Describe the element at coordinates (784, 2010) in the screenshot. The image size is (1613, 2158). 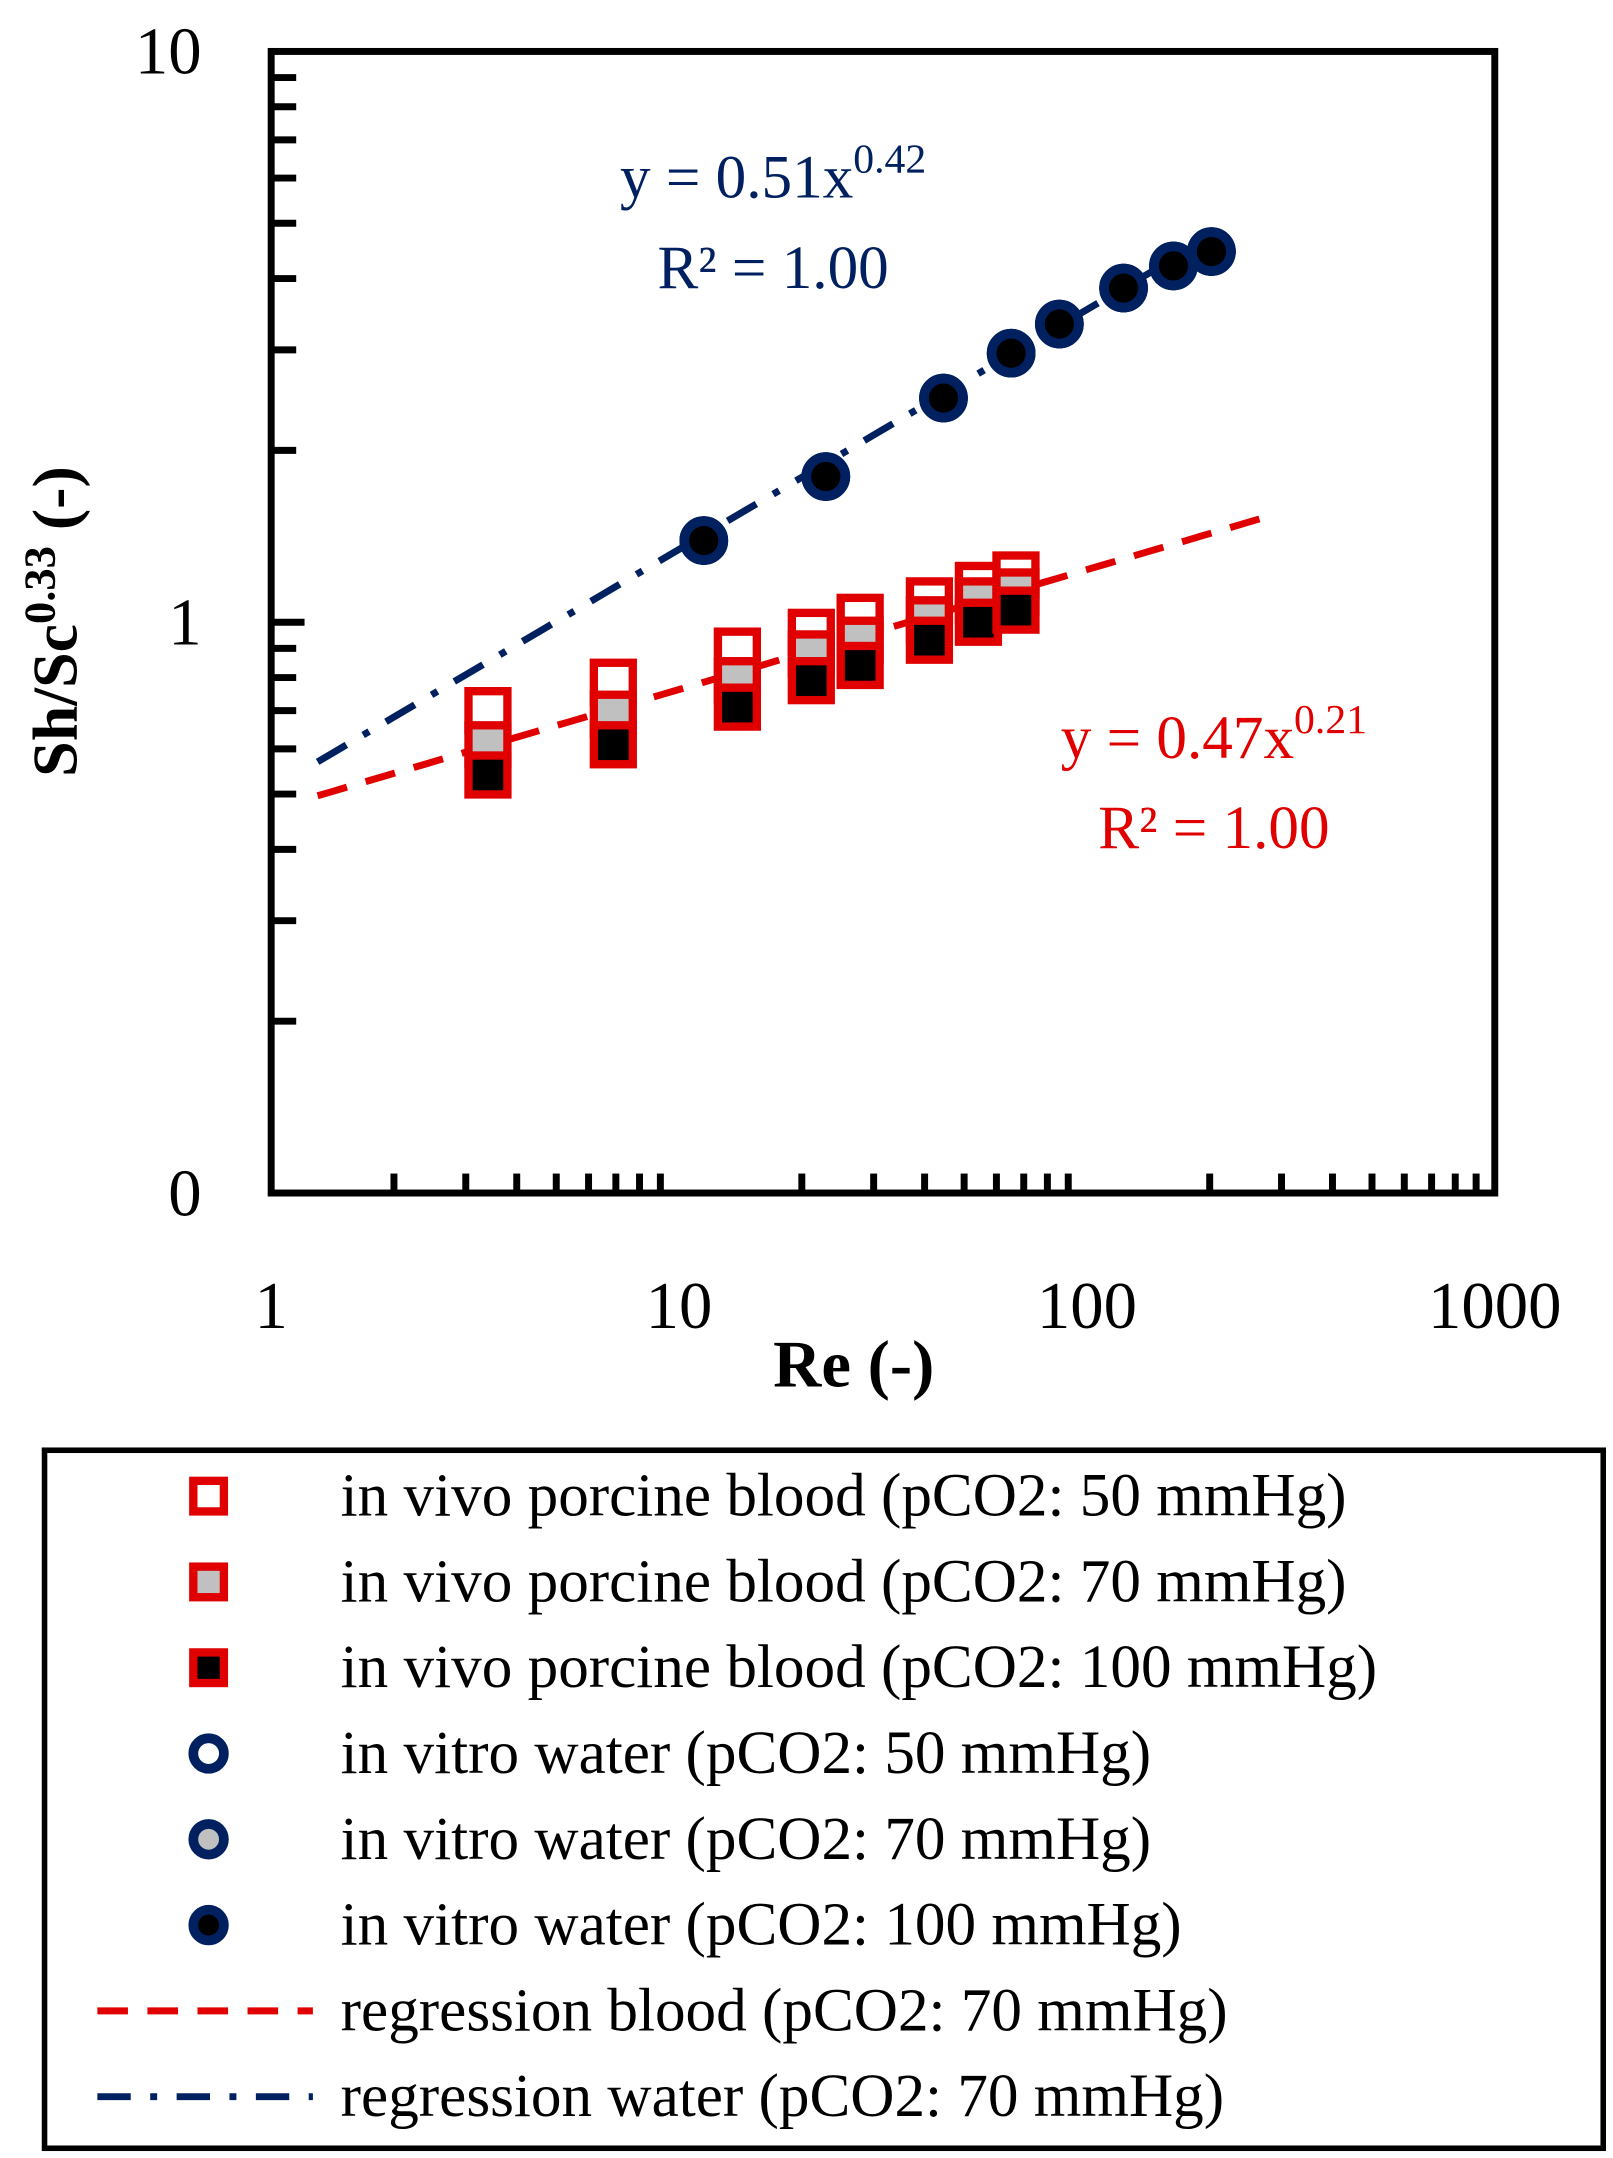
I see `legend-label: regression blood (pCO2: 70 mmHg)` at that location.